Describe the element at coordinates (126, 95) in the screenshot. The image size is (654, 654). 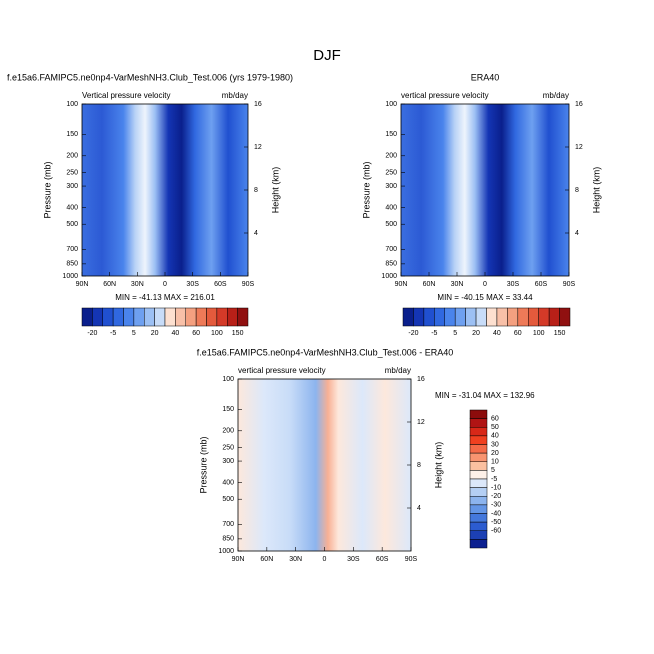
I see `panel-subtitle: Vertical pressure velocity` at that location.